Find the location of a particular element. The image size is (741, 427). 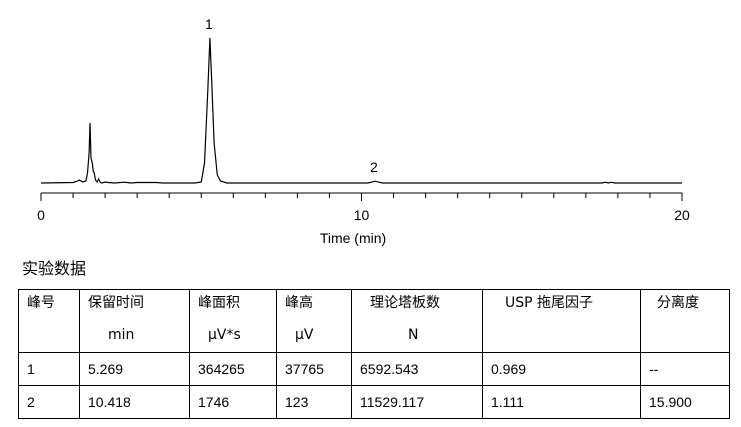

x-tick-label: 0 is located at coordinates (41, 215).